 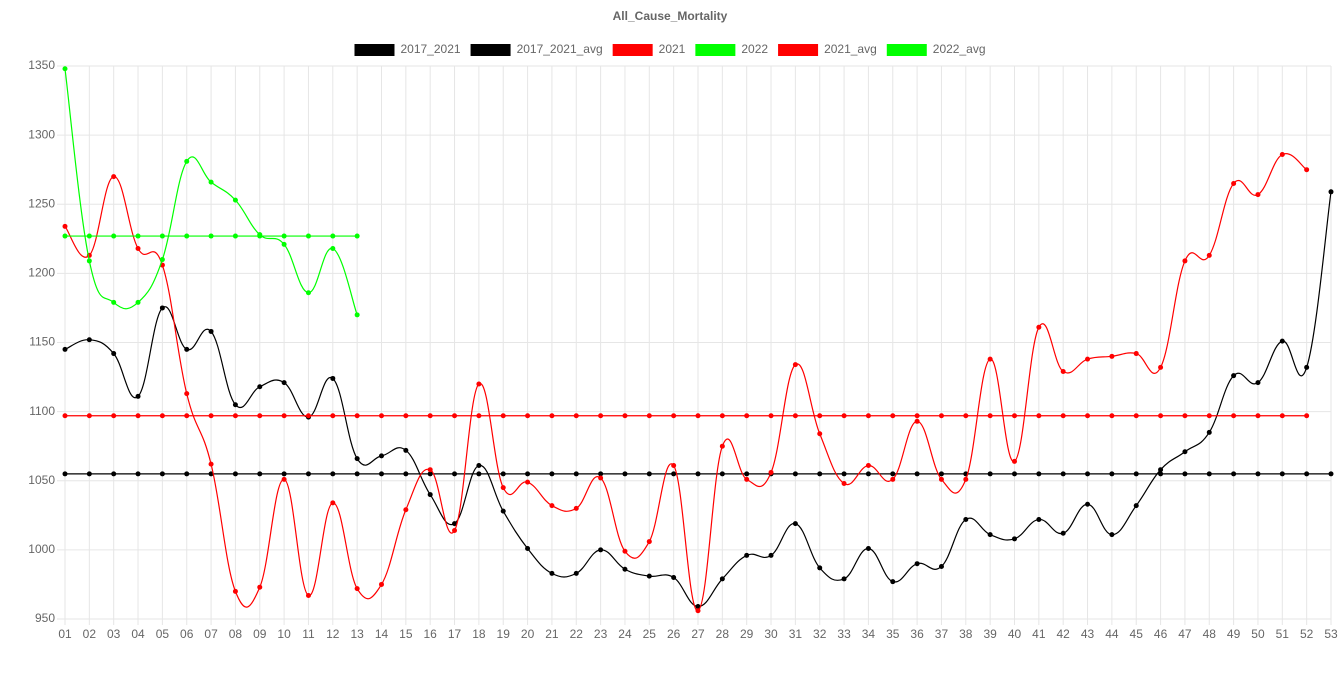 What do you see at coordinates (41, 203) in the screenshot?
I see `y-tick-label: 1250` at bounding box center [41, 203].